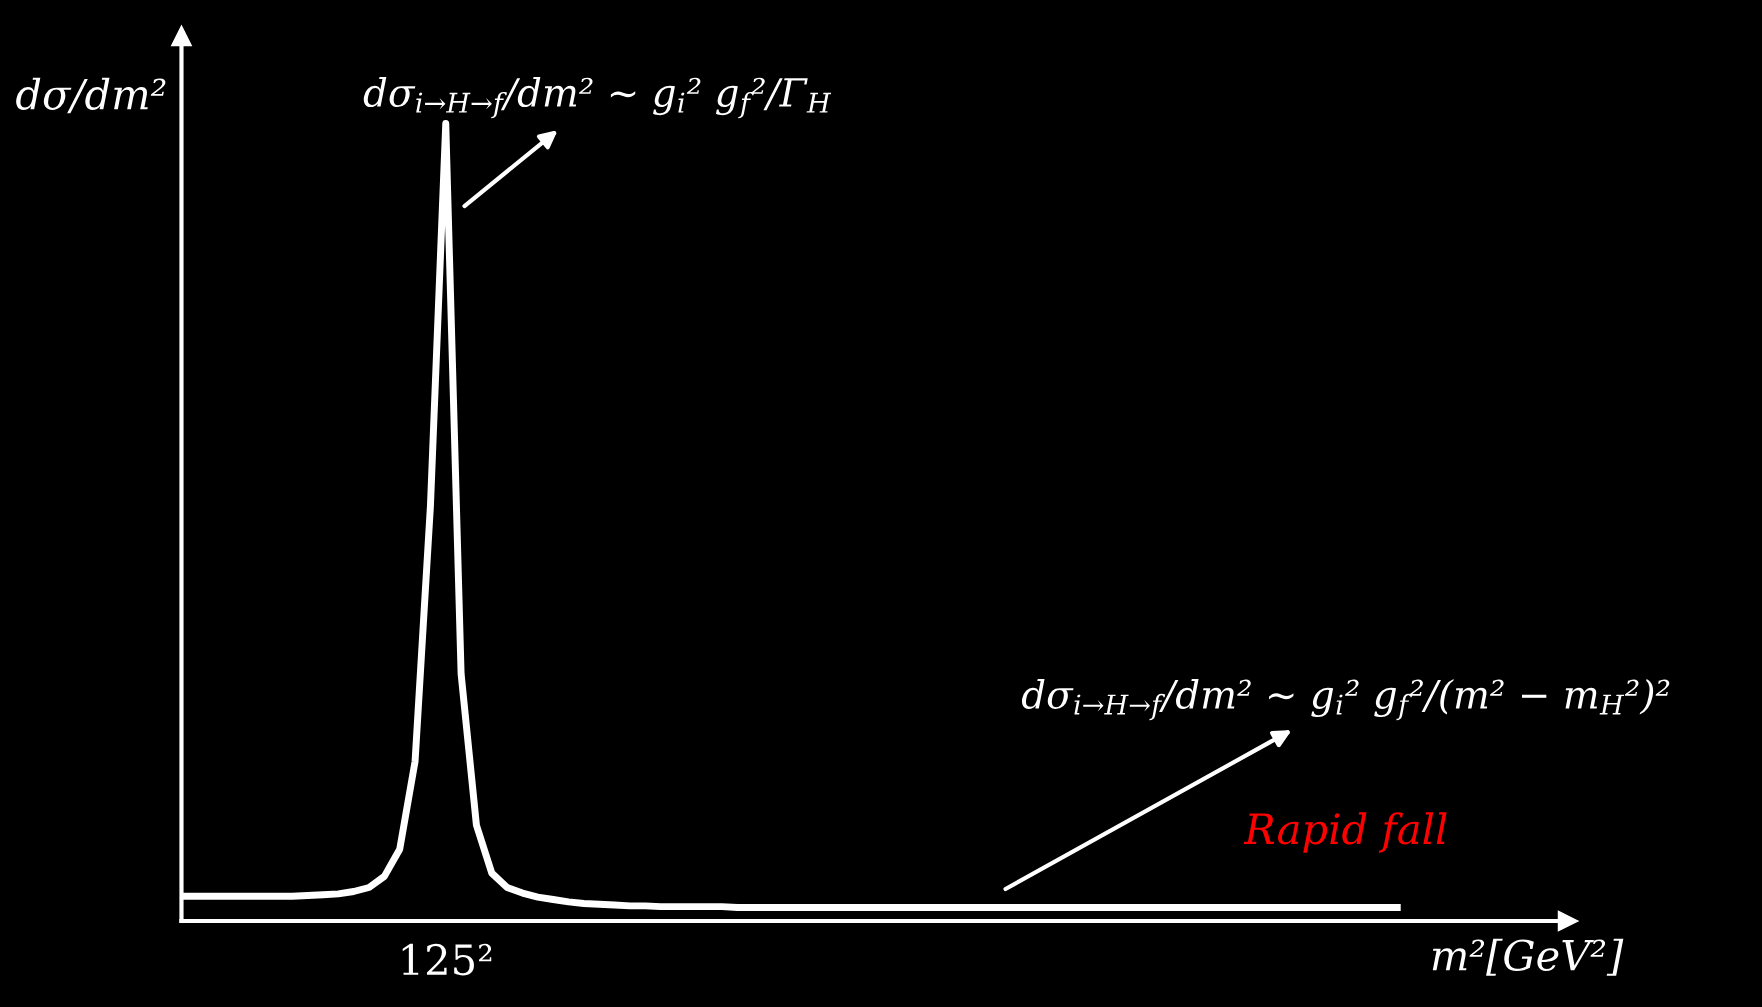 This screenshot has height=1007, width=1762. I want to click on text: 125², so click(447, 959).